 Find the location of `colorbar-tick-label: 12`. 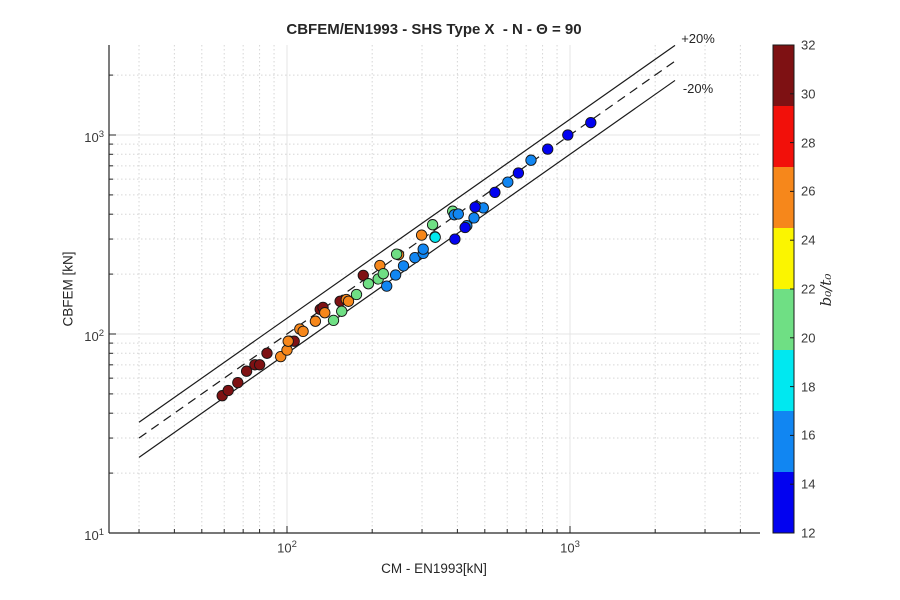

colorbar-tick-label: 12 is located at coordinates (808, 533).